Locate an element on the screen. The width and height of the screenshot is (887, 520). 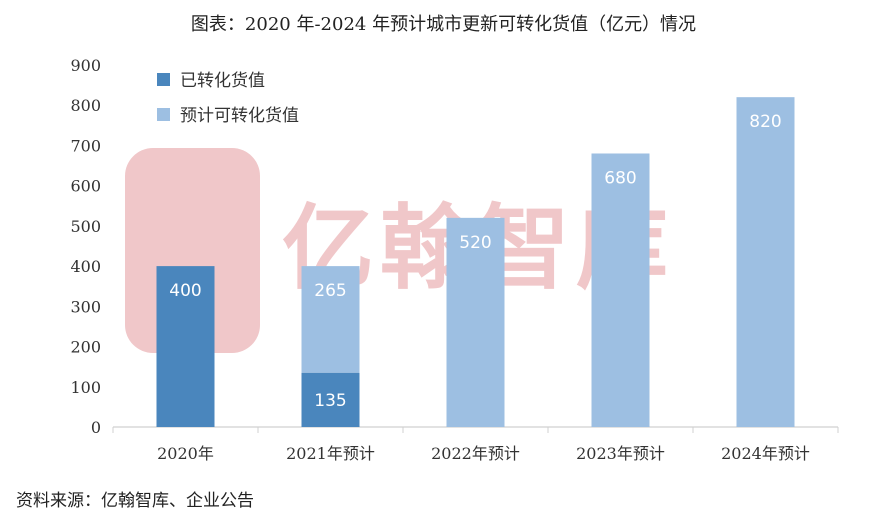
data-label: 680 is located at coordinates (620, 178).